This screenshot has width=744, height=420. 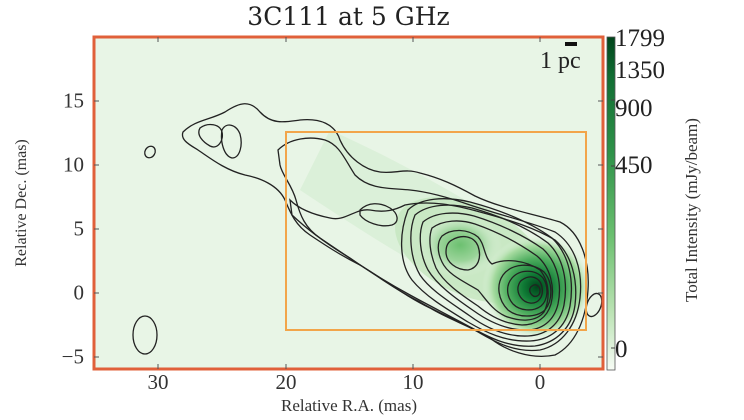 What do you see at coordinates (21, 203) in the screenshot?
I see `y-axis-label: Relative Dec. (mas)` at bounding box center [21, 203].